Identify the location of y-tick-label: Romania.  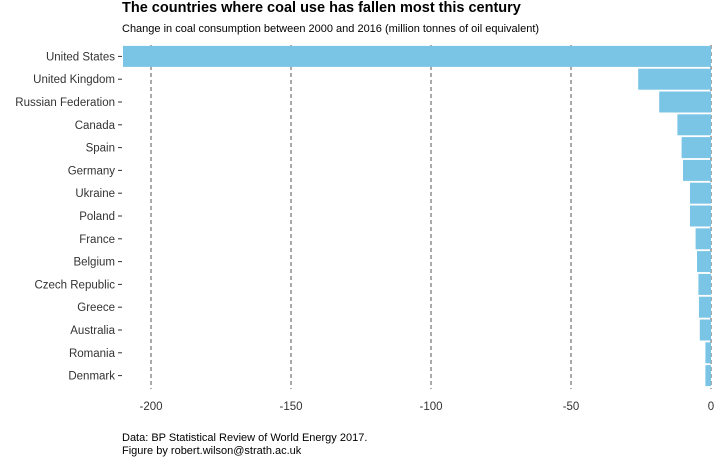
(92, 354).